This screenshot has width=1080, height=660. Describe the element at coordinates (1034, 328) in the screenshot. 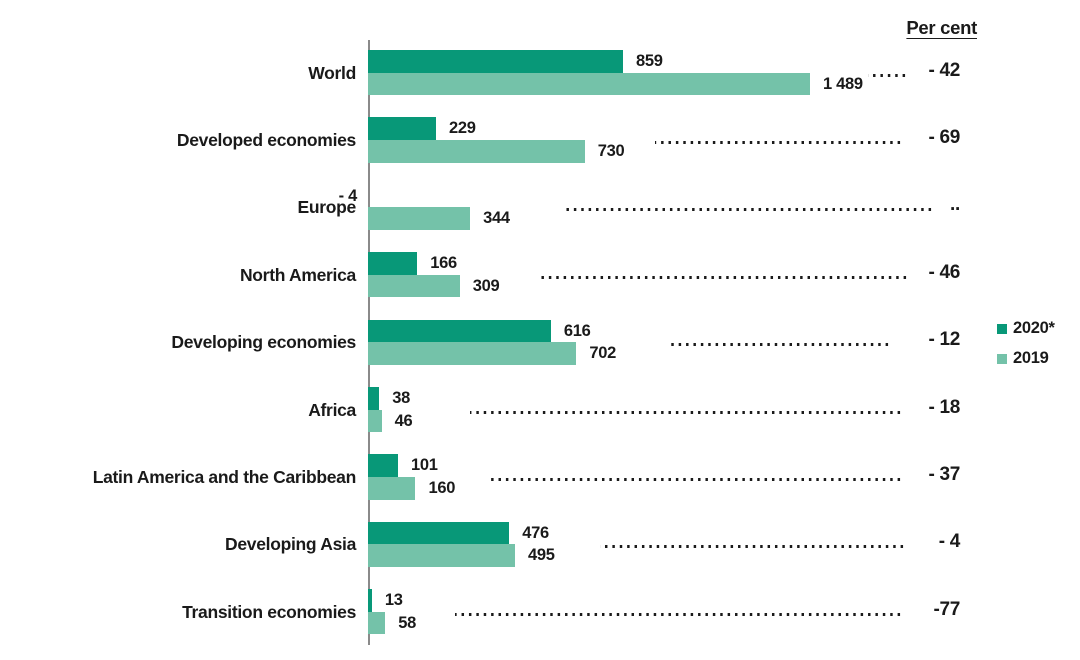

I see `legend-label-2020: 2020*` at that location.